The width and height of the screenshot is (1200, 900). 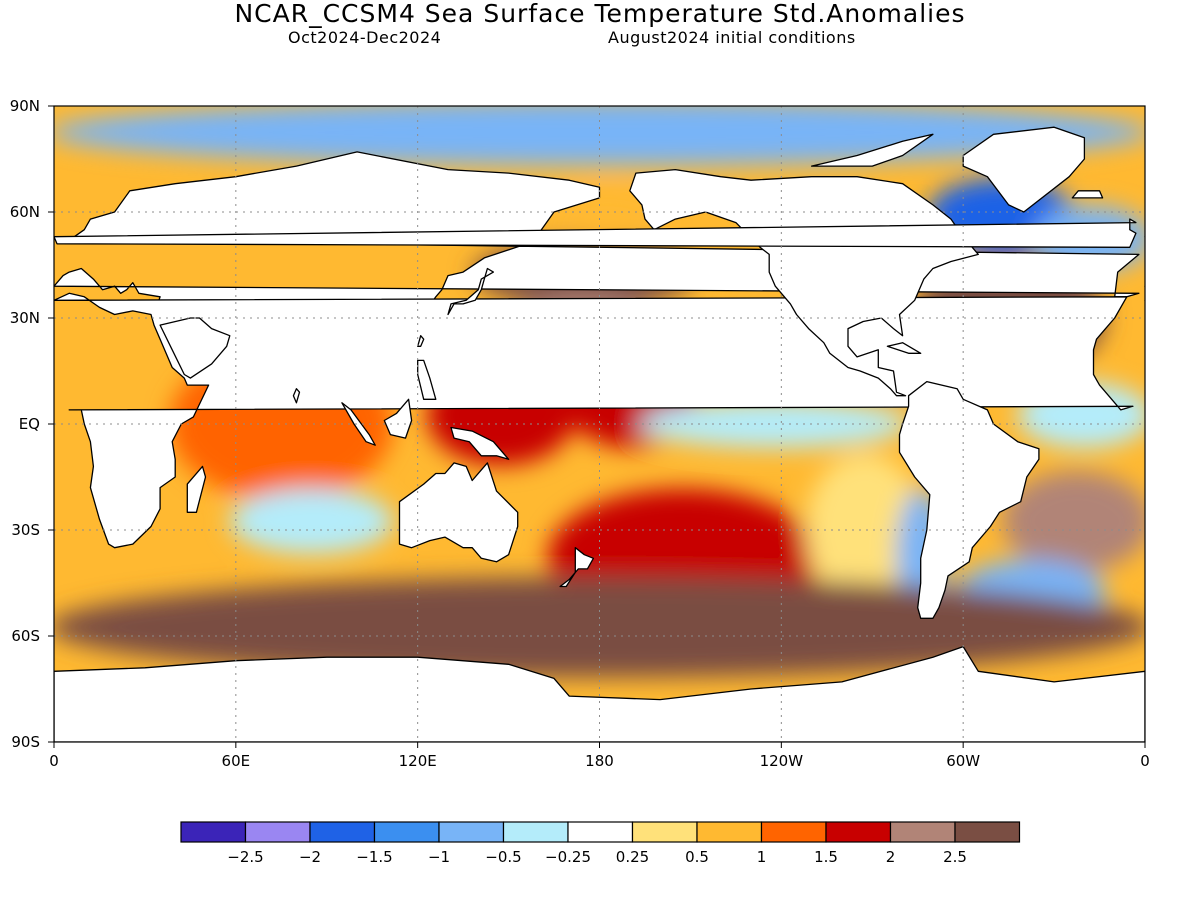 I want to click on latitude-ticks: 90N 60N 30N EQ 30S 60S 90S, so click(x=32, y=424).